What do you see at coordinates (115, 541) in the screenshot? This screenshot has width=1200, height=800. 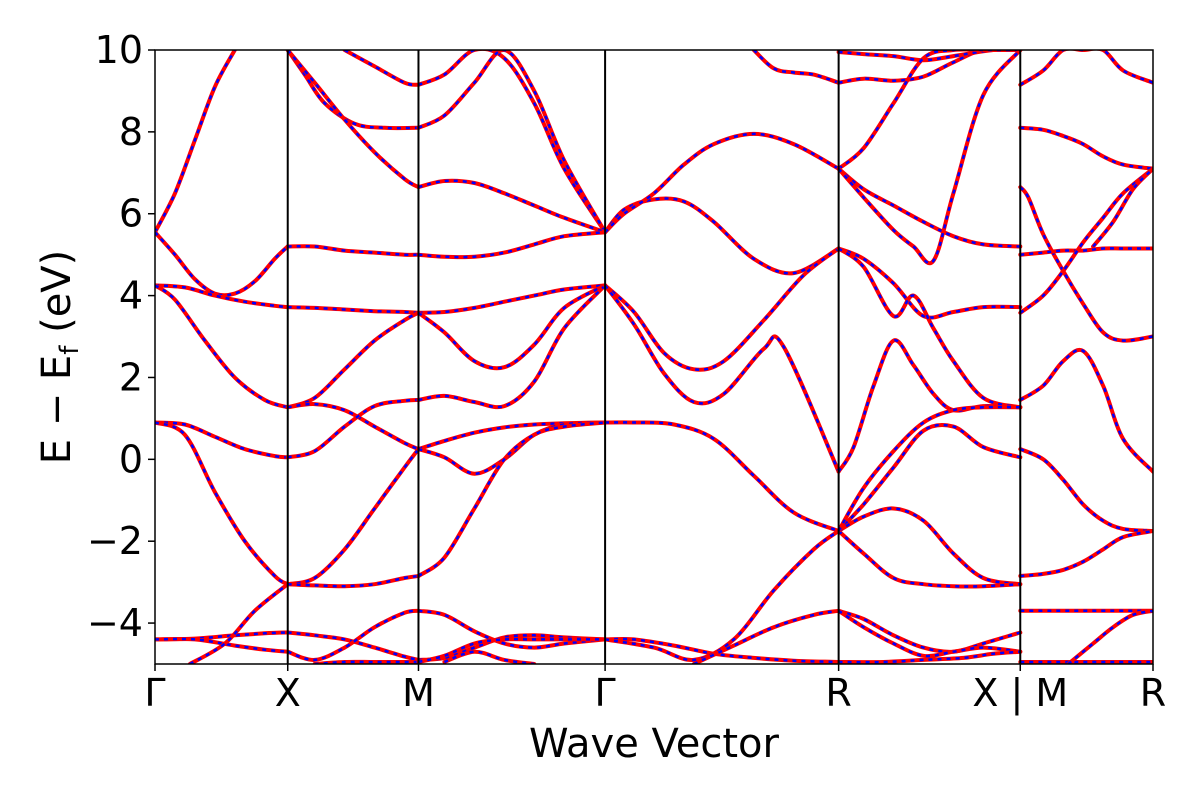 I see `y-tick-label: −2` at bounding box center [115, 541].